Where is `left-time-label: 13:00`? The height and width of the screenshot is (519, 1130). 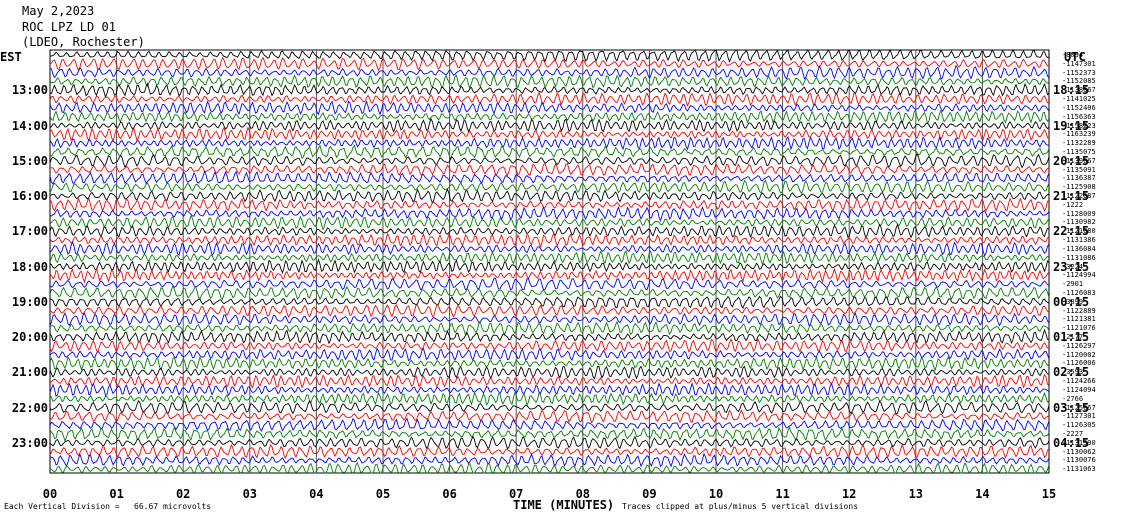
left-time-label: 13:00 is located at coordinates (29, 90).